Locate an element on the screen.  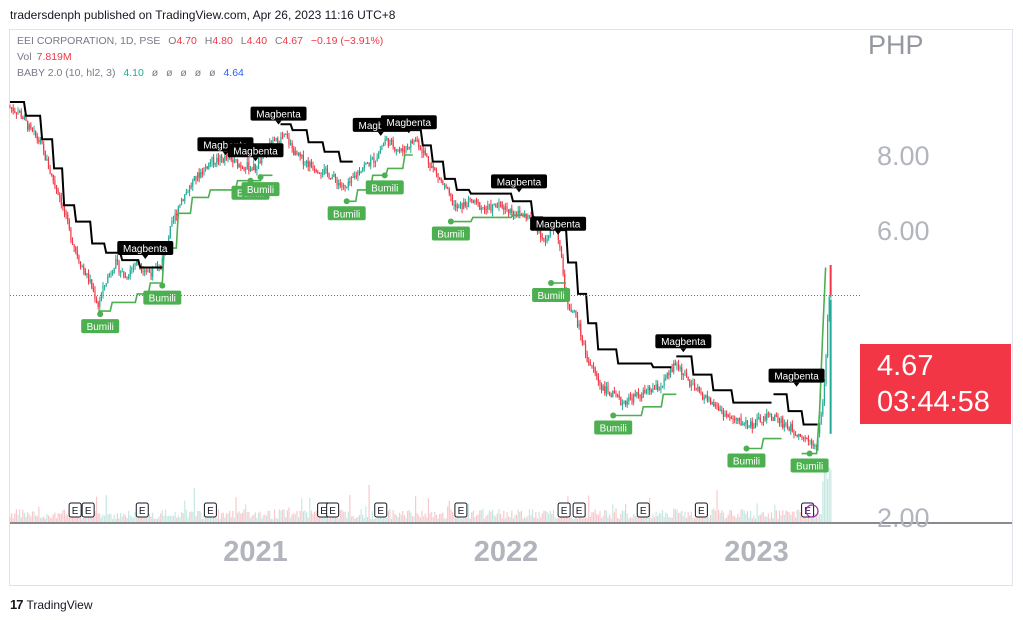
earnings-marker-2: E is located at coordinates (142, 510).